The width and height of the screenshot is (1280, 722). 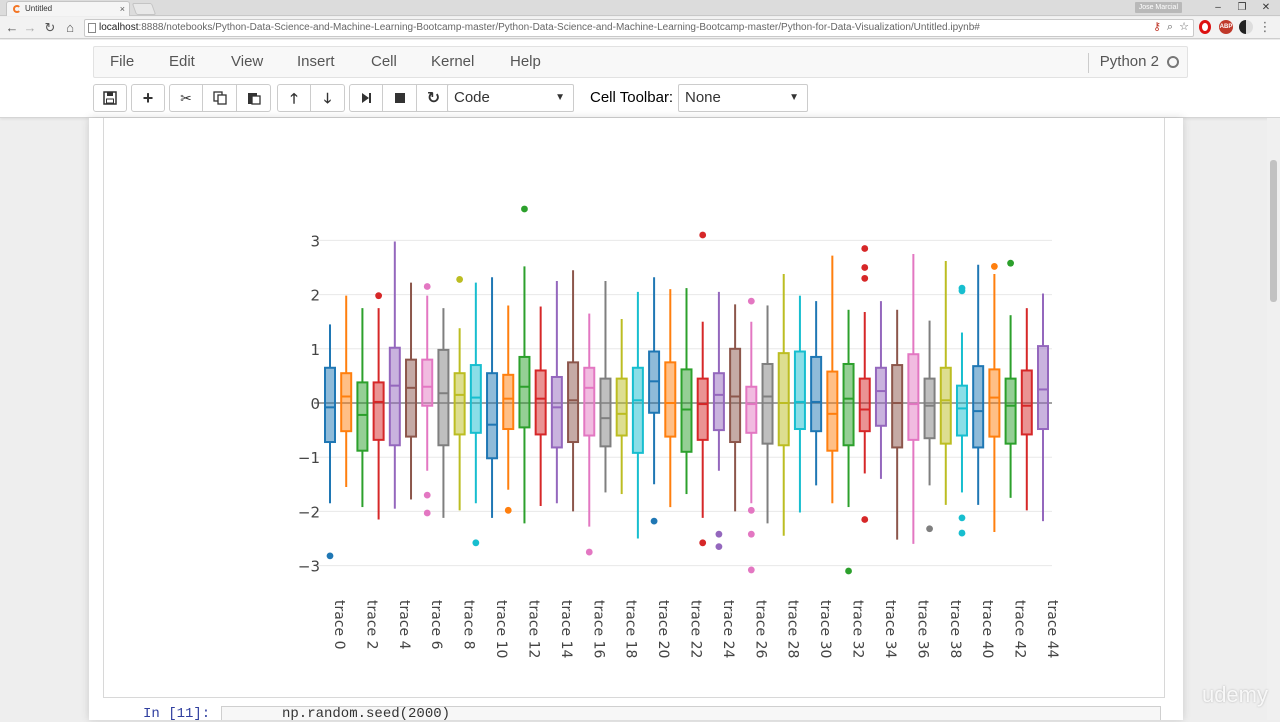 I want to click on url-host: localhost, so click(x=119, y=27).